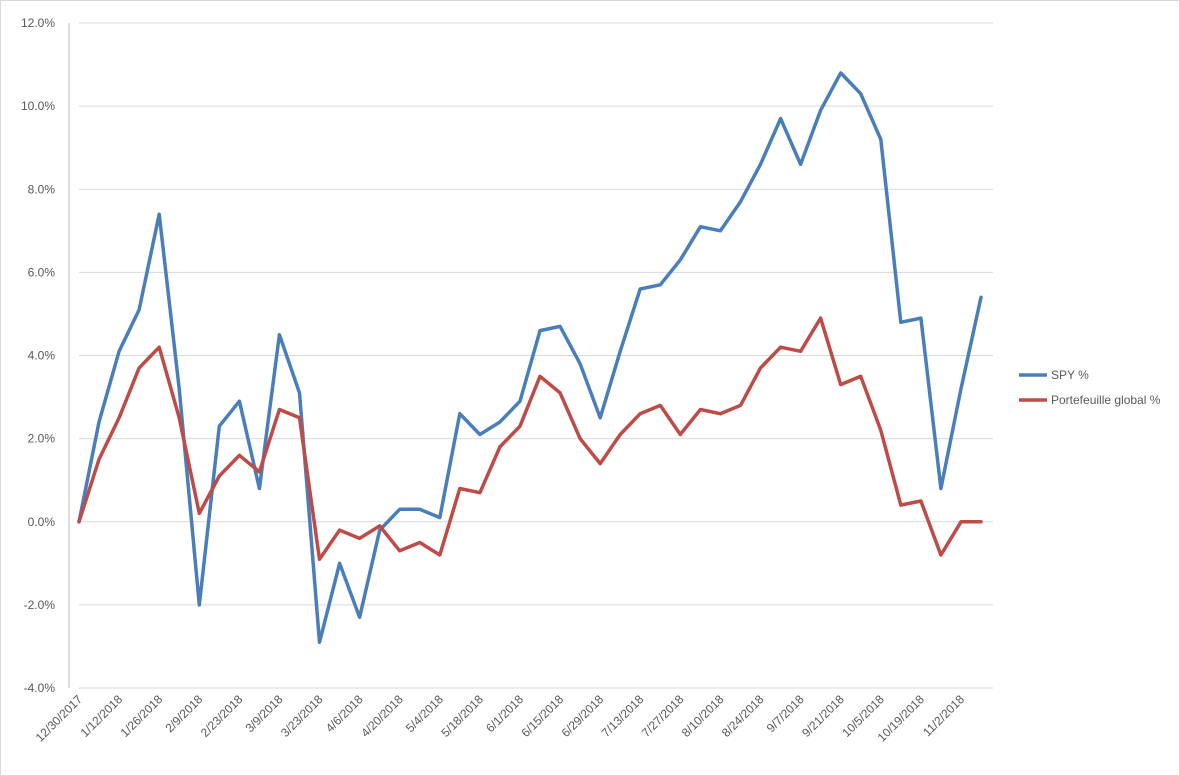 Image resolution: width=1180 pixels, height=776 pixels. I want to click on y-tick-label: 10.0%, so click(38, 106).